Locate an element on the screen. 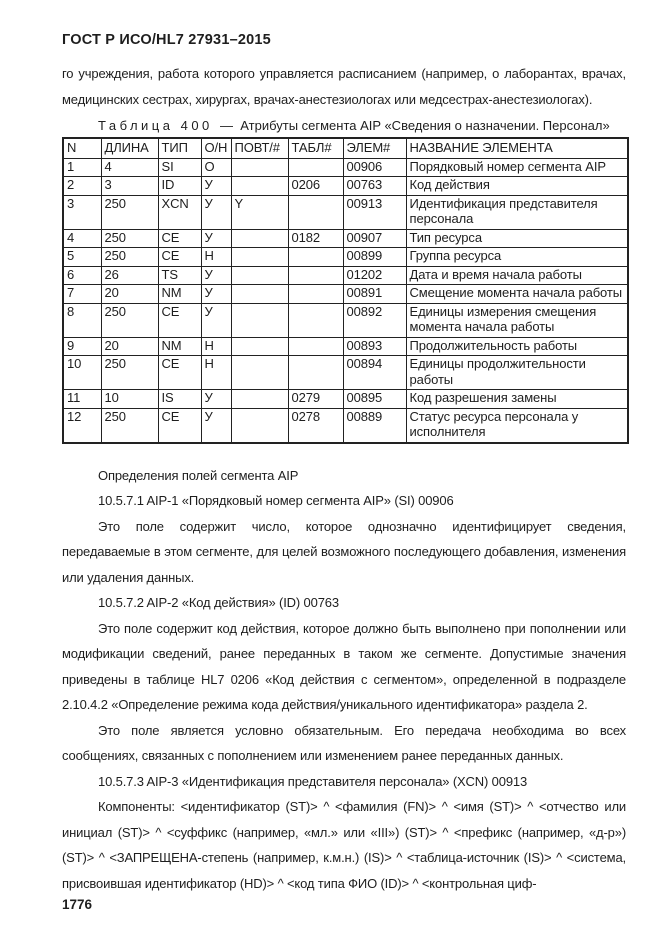  table-cell: 00907 is located at coordinates (374, 238).